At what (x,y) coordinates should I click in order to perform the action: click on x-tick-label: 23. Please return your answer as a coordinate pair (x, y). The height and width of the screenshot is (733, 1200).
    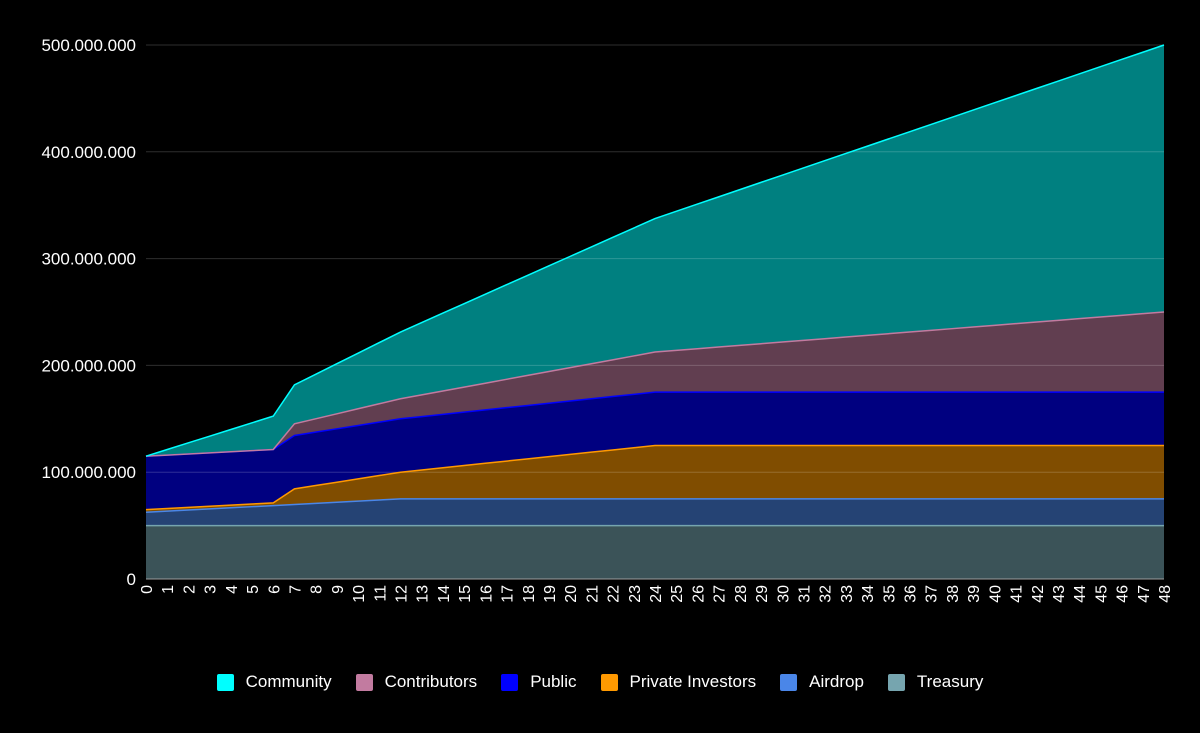
    Looking at the image, I should click on (635, 594).